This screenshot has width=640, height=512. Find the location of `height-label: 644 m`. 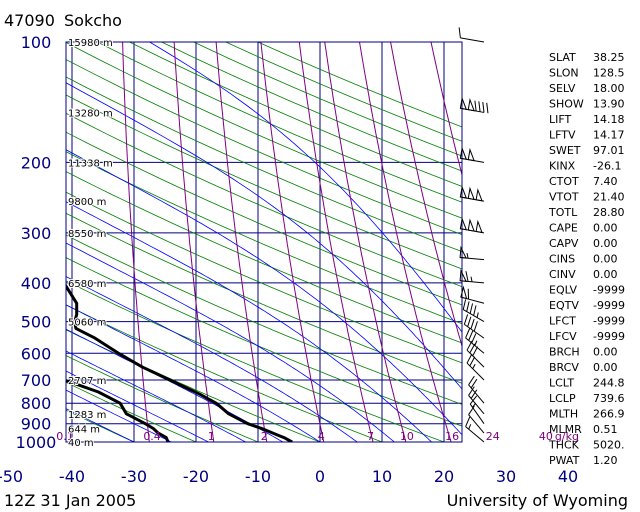

height-label: 644 m is located at coordinates (84, 429).